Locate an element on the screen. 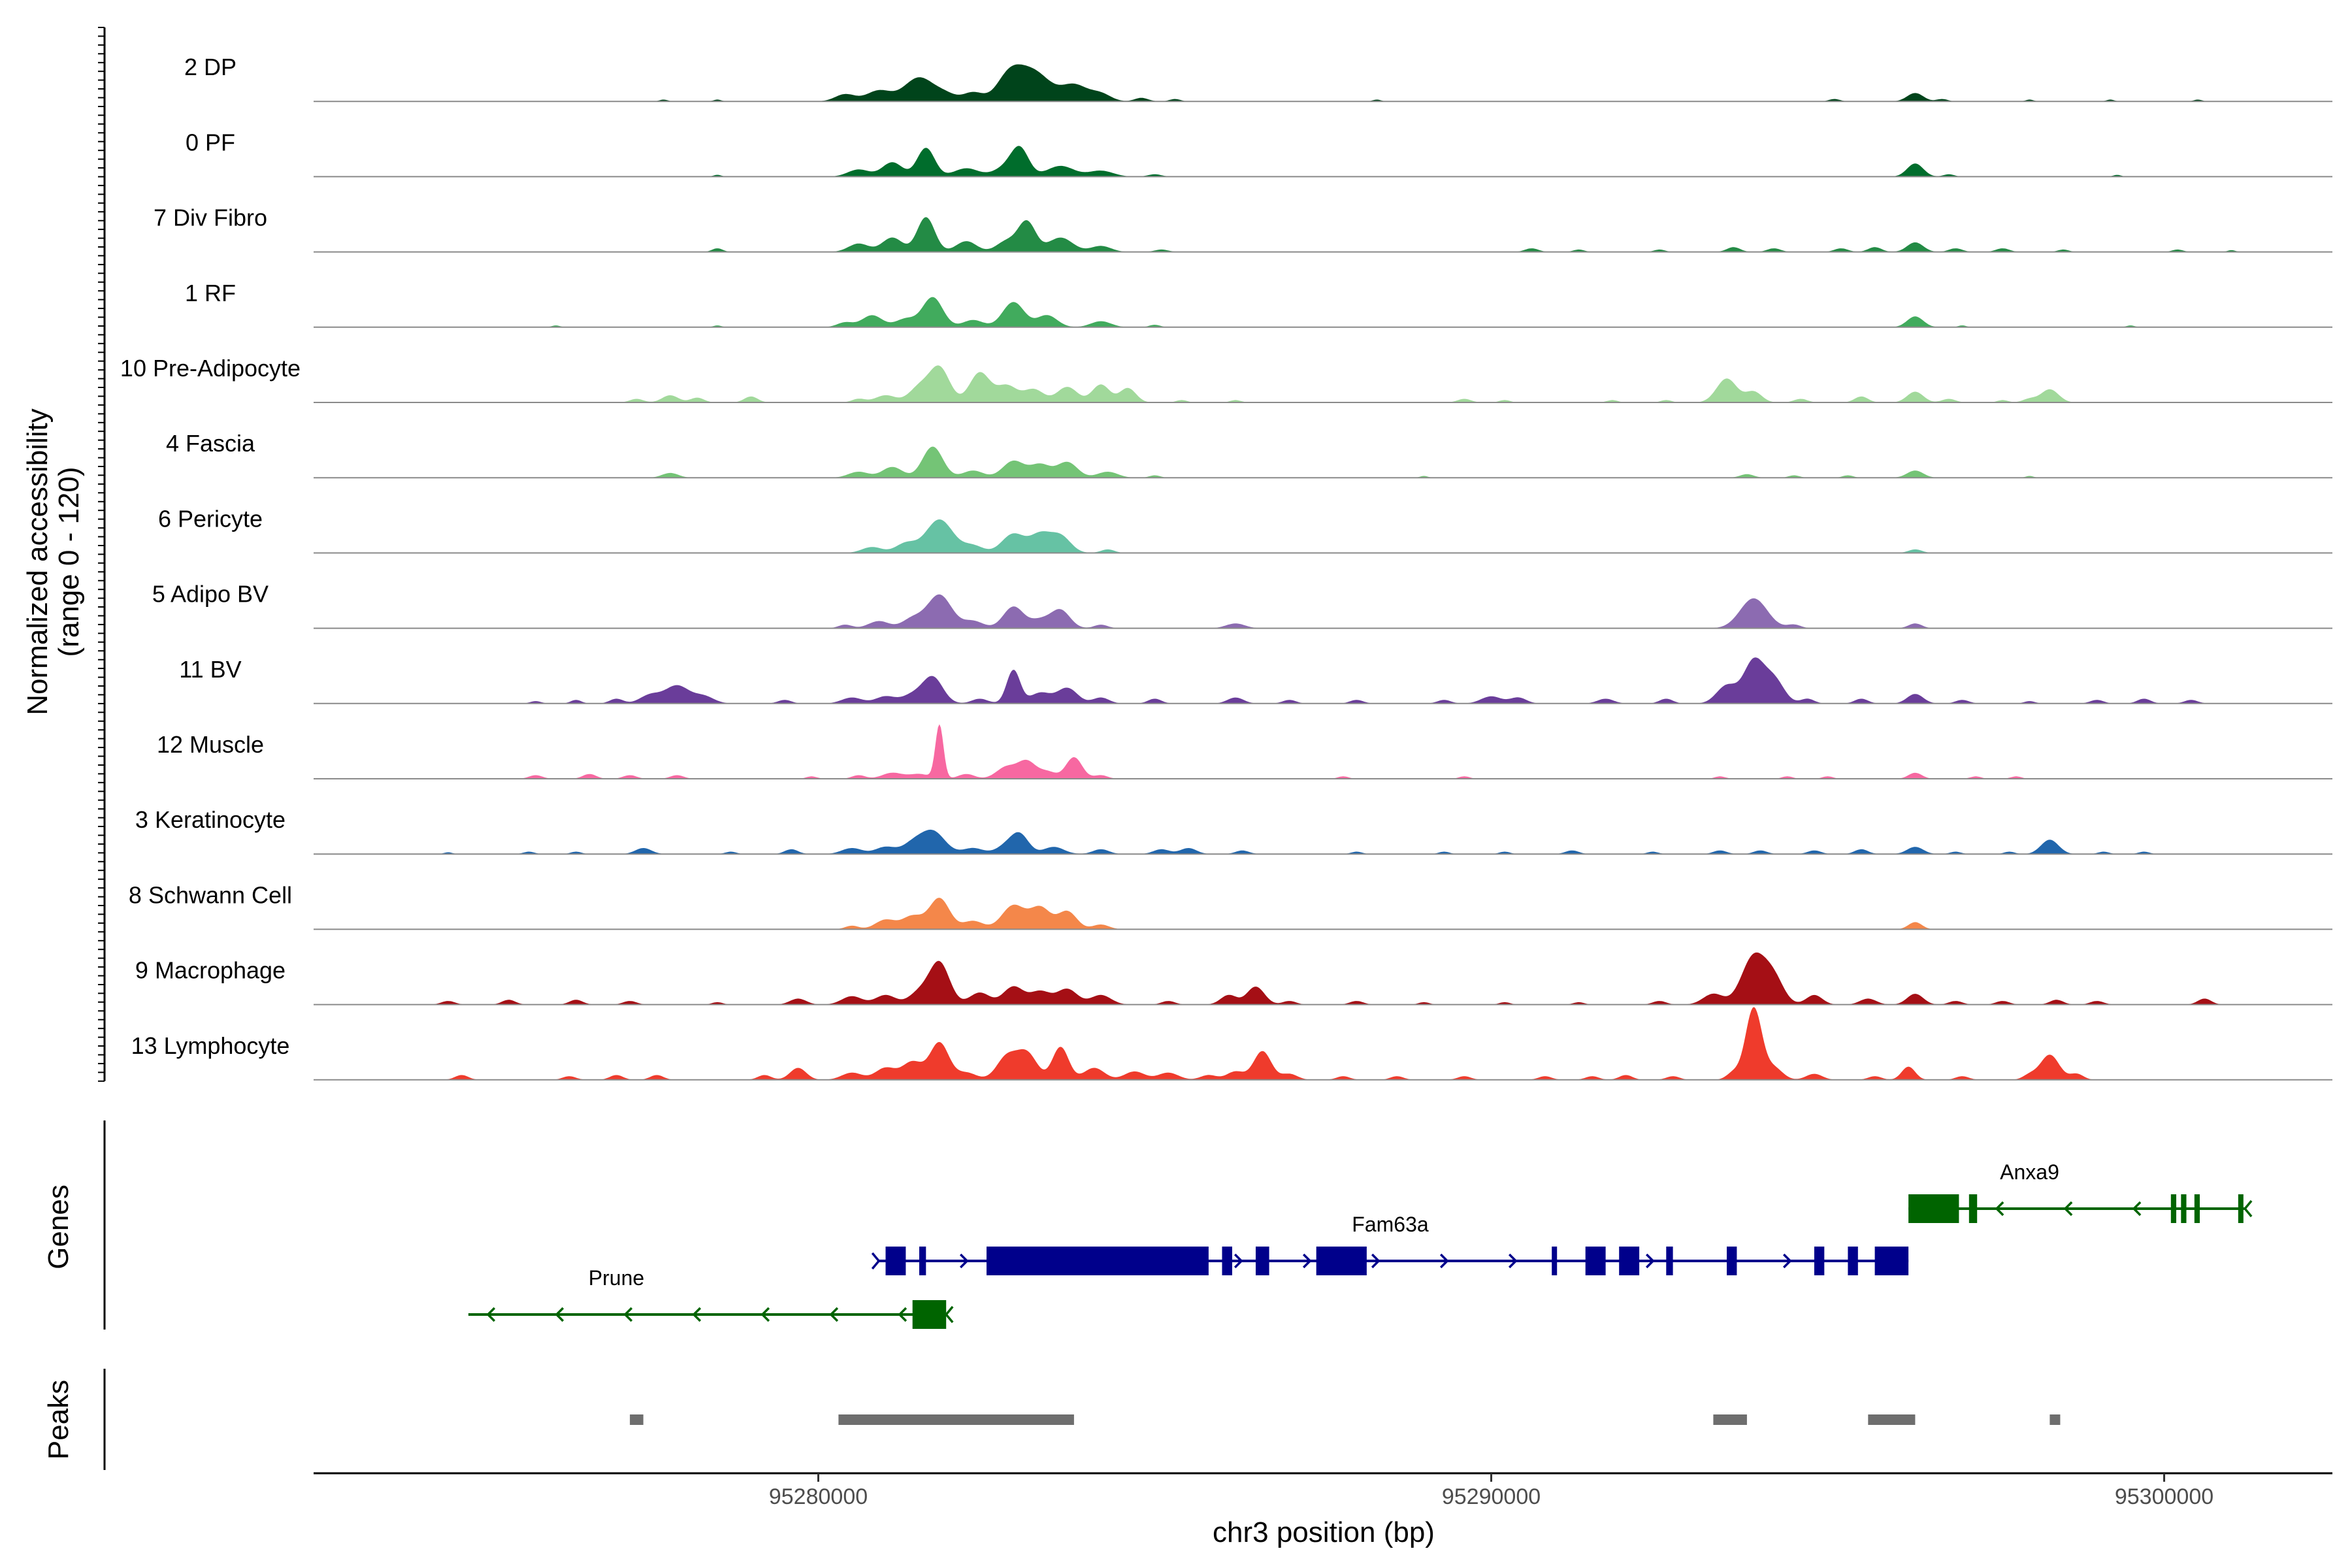  track-5-adipo-bv: 5 Adipo BV is located at coordinates (1242, 605).